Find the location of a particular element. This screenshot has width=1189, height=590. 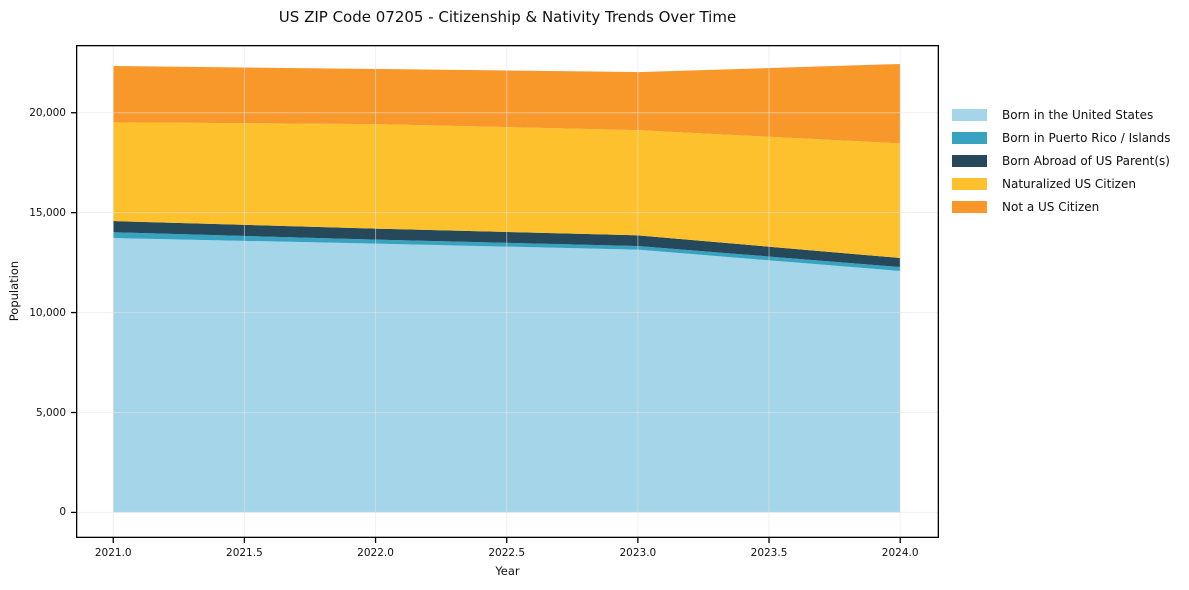

legend-label: Not a US Citizen is located at coordinates (1051, 206).